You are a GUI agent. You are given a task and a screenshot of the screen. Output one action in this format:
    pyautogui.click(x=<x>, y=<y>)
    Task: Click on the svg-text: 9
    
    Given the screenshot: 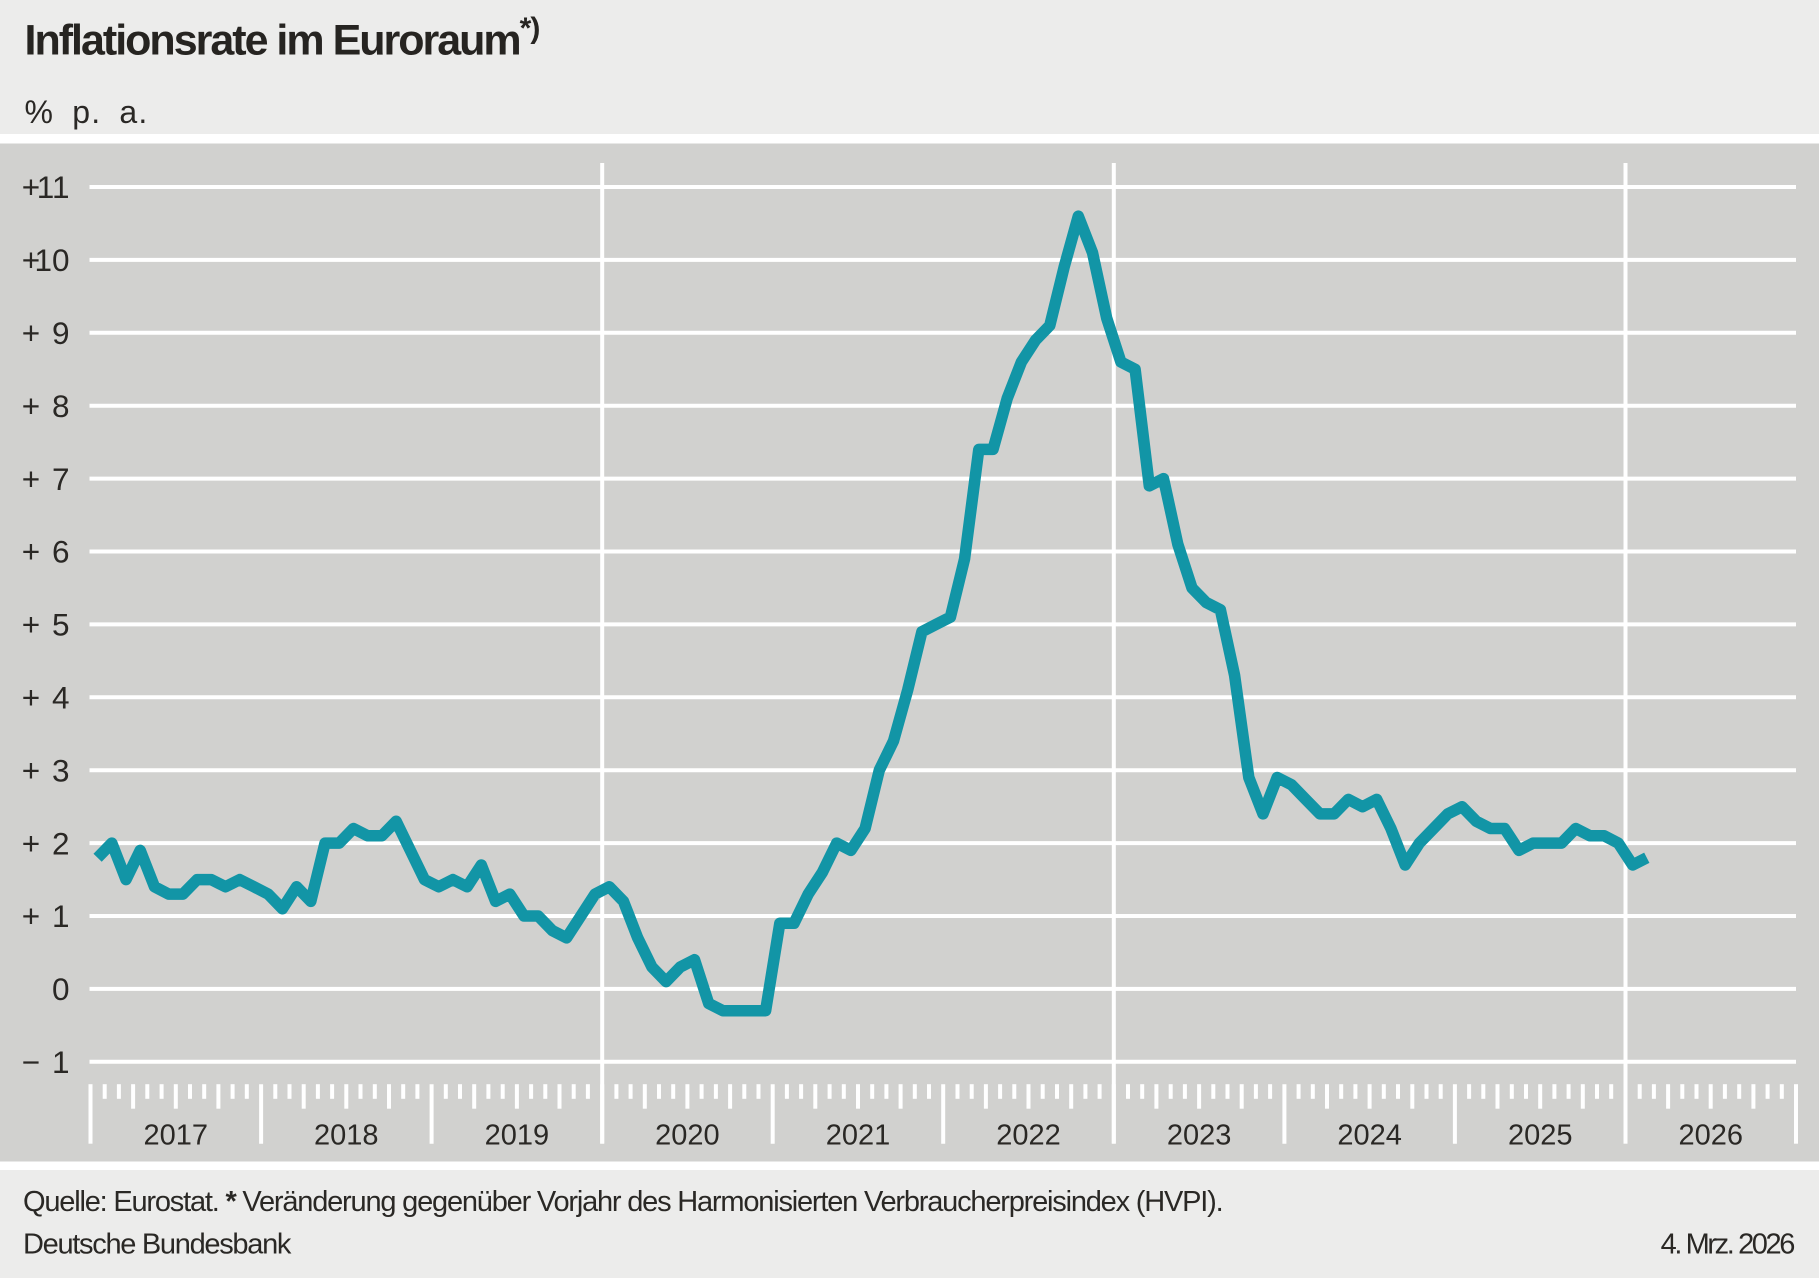 What is the action you would take?
    pyautogui.click(x=61, y=333)
    